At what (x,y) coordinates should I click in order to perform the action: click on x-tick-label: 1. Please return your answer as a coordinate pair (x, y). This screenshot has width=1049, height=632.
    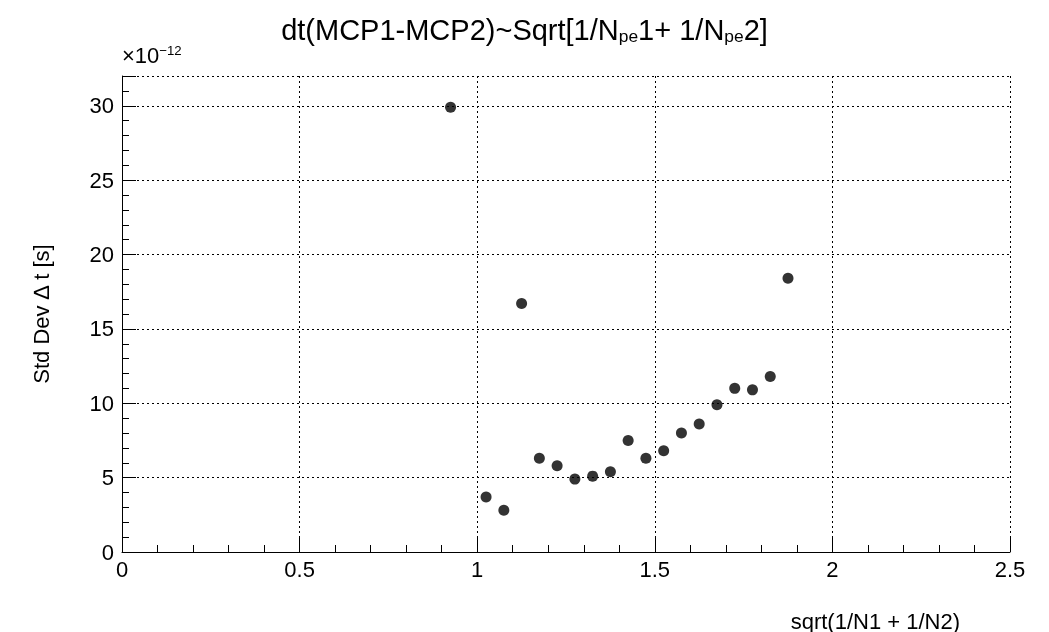
    Looking at the image, I should click on (477, 569).